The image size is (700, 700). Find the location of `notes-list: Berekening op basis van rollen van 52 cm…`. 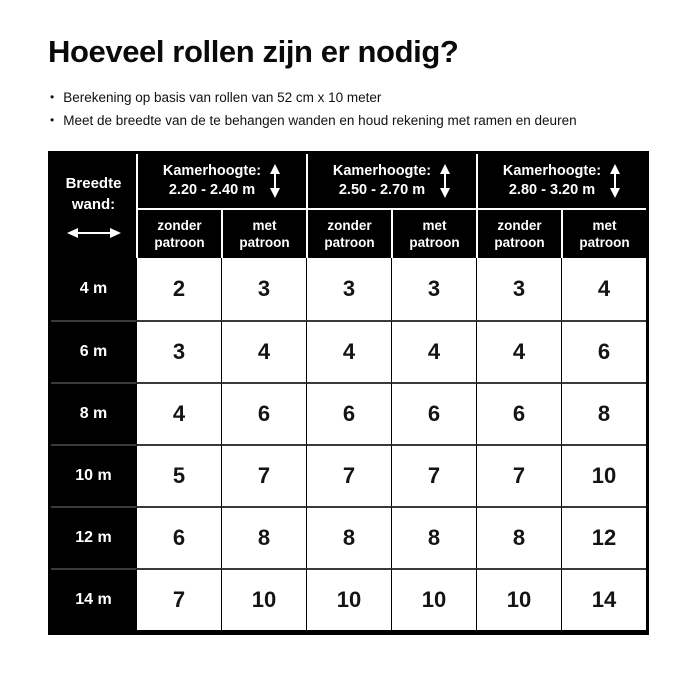

notes-list: Berekening op basis van rollen van 52 cm… is located at coordinates (351, 109).